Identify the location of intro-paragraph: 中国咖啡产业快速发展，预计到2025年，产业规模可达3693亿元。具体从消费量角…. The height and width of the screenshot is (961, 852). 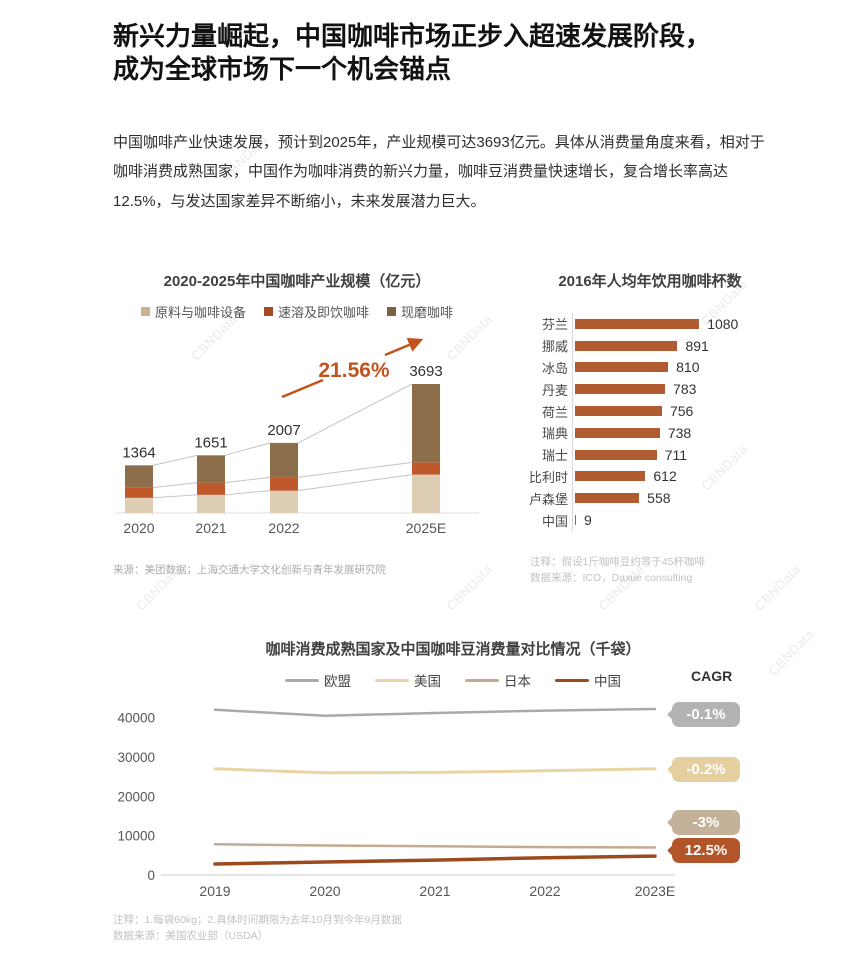
(439, 172).